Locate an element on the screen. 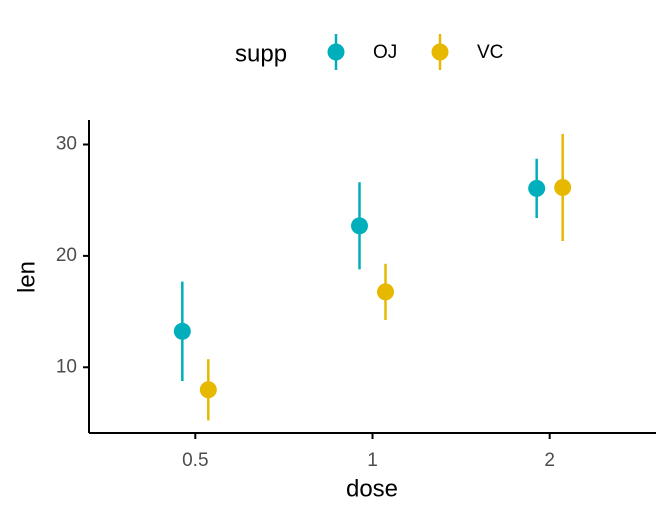  y-tick-label: 30 is located at coordinates (66, 144).